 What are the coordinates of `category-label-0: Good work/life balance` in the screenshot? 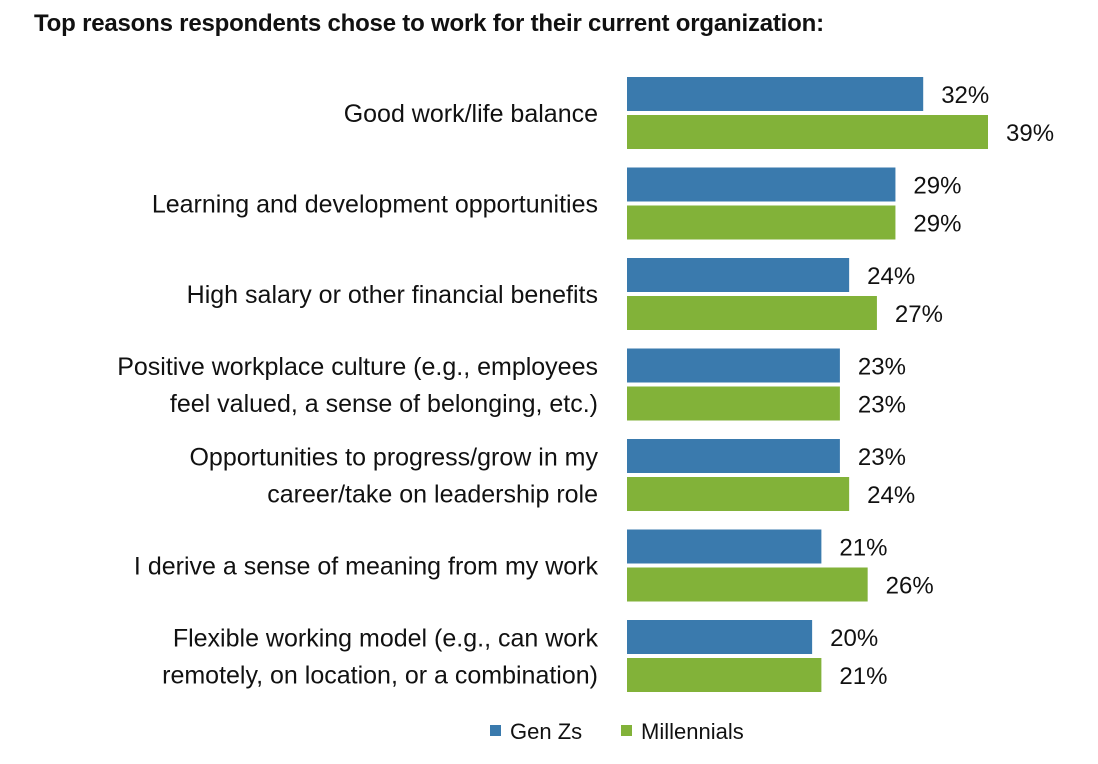 It's located at (471, 114).